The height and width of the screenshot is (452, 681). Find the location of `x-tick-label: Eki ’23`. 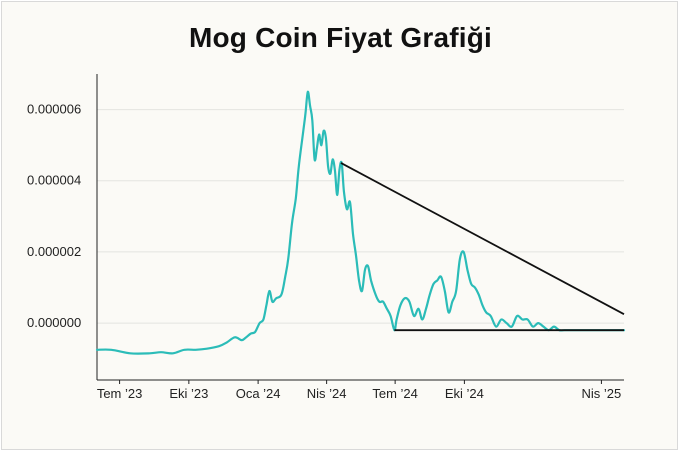

x-tick-label: Eki ’23 is located at coordinates (188, 393).